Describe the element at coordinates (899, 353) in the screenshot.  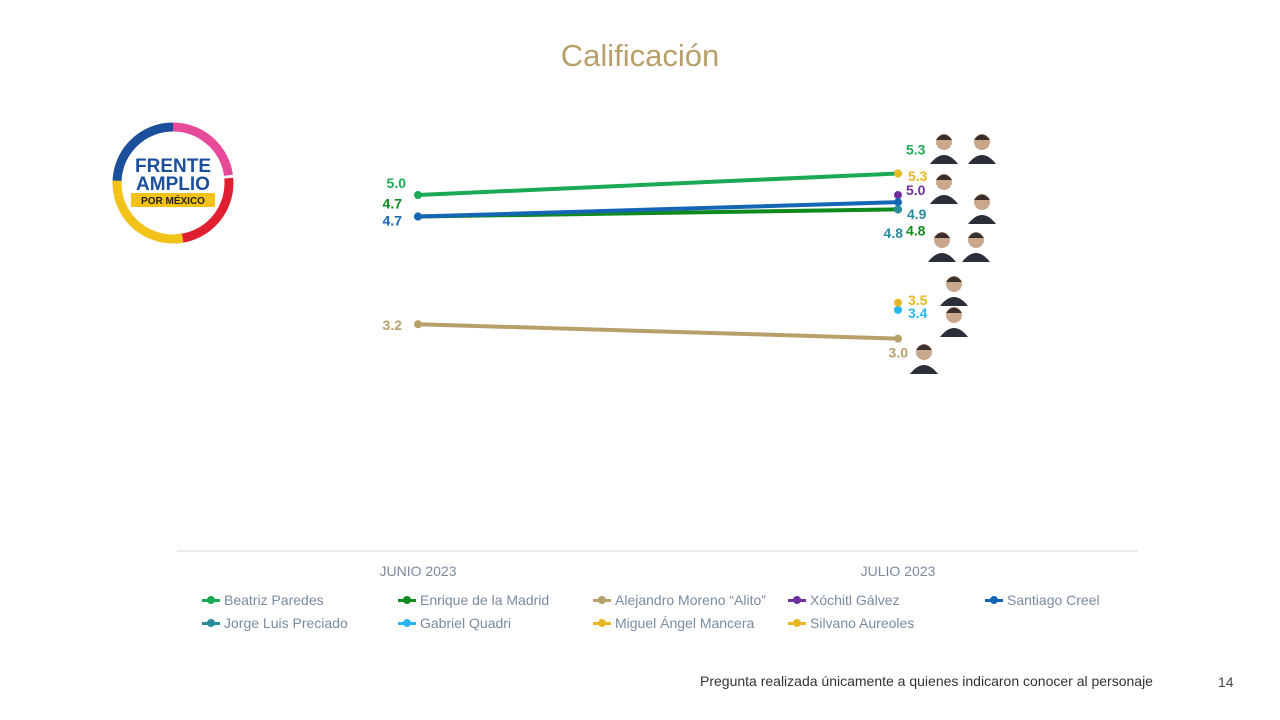
I see `data-label-alejandro-moreno-alito: 3.0` at that location.